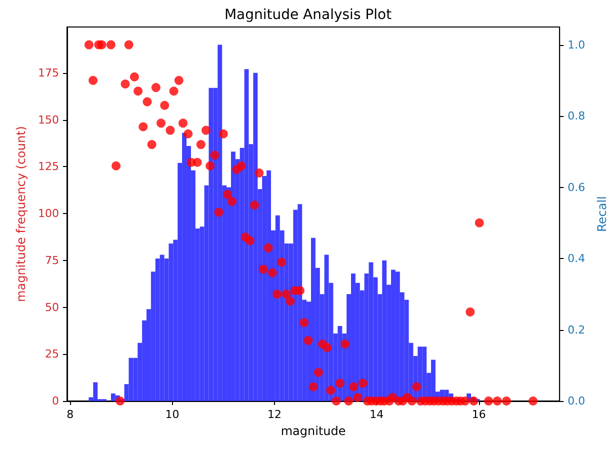 Image resolution: width=616 pixels, height=449 pixels. What do you see at coordinates (577, 259) in the screenshot?
I see `y2-tick-label: 0.4` at bounding box center [577, 259].